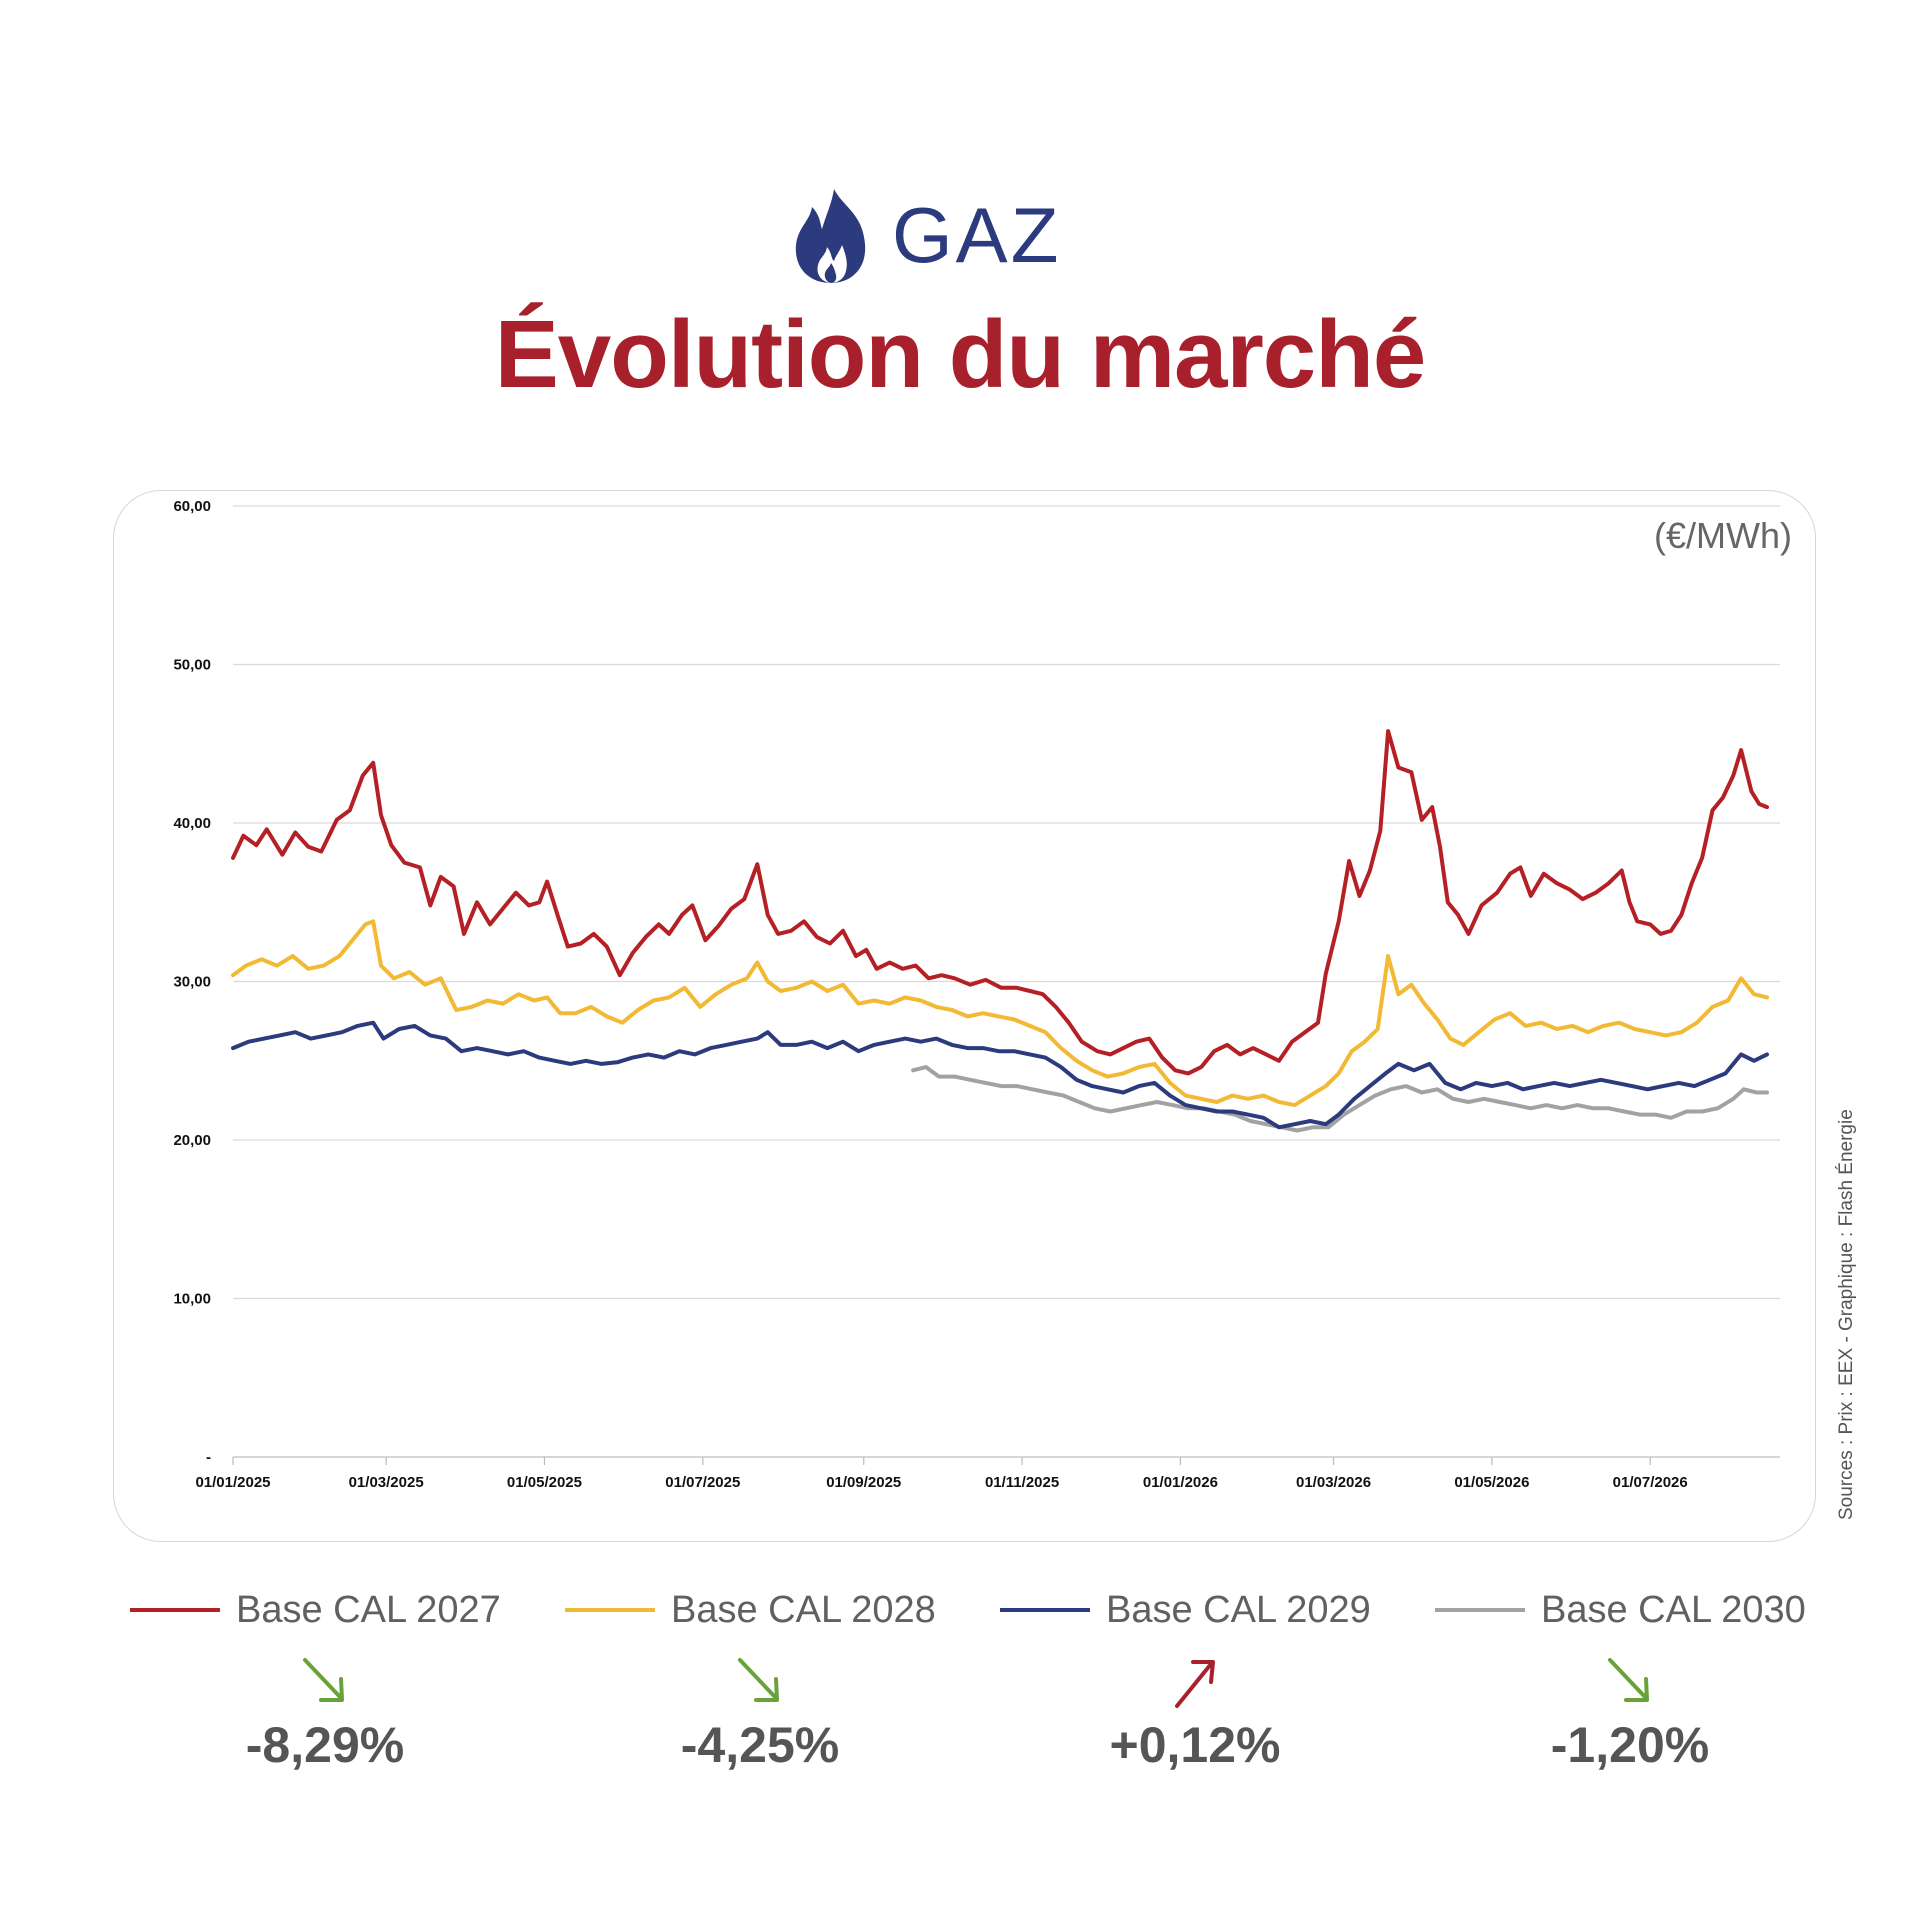  I want to click on legend-item-cal2027: Base CAL 2027, so click(315, 1610).